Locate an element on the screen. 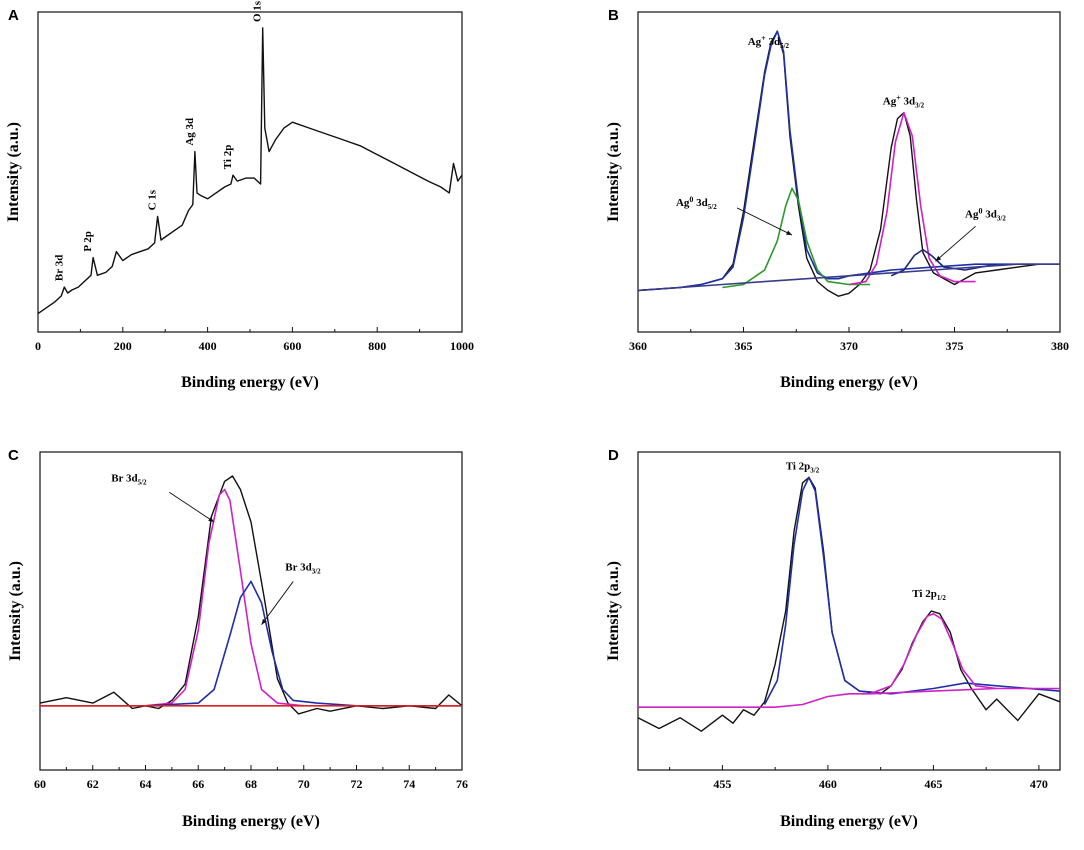 The width and height of the screenshot is (1084, 850). peak-label: Ti 2p3/2 is located at coordinates (803, 467).